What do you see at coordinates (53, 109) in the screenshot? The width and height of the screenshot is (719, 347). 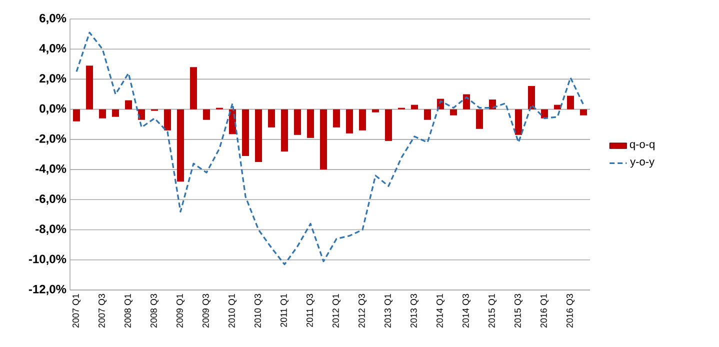 I see `y-tick-label: 0,0%` at bounding box center [53, 109].